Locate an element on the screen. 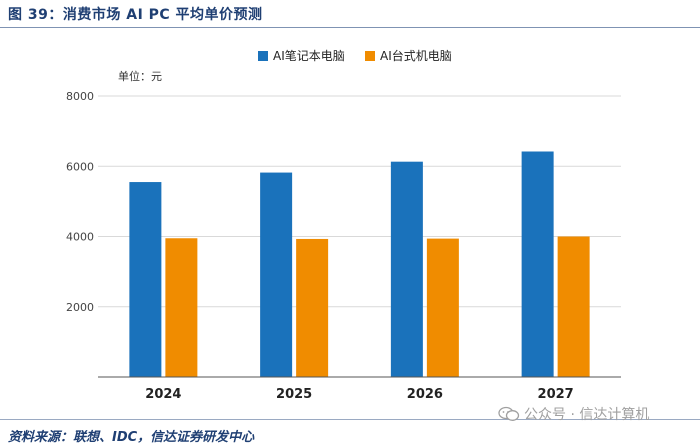  bar-ai-desktop-2024 is located at coordinates (181, 307).